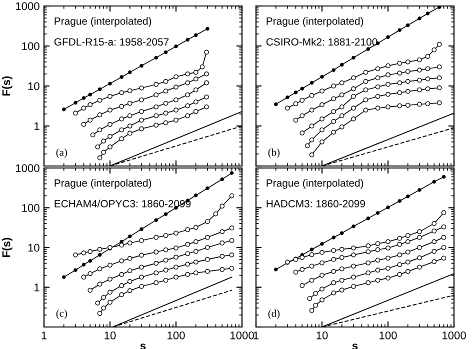 Image resolution: width=474 pixels, height=349 pixels. Describe the element at coordinates (111, 42) in the screenshot. I see `annotation: GFDL-R15-a: 1958-2057` at that location.